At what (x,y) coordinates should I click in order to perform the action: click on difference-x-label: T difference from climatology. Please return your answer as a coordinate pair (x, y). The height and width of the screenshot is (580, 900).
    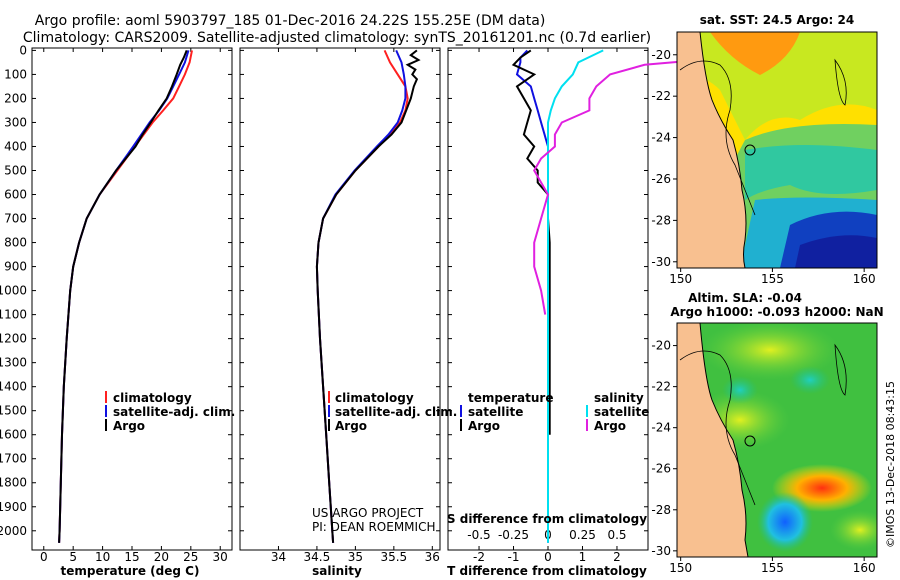
    Looking at the image, I should click on (547, 571).